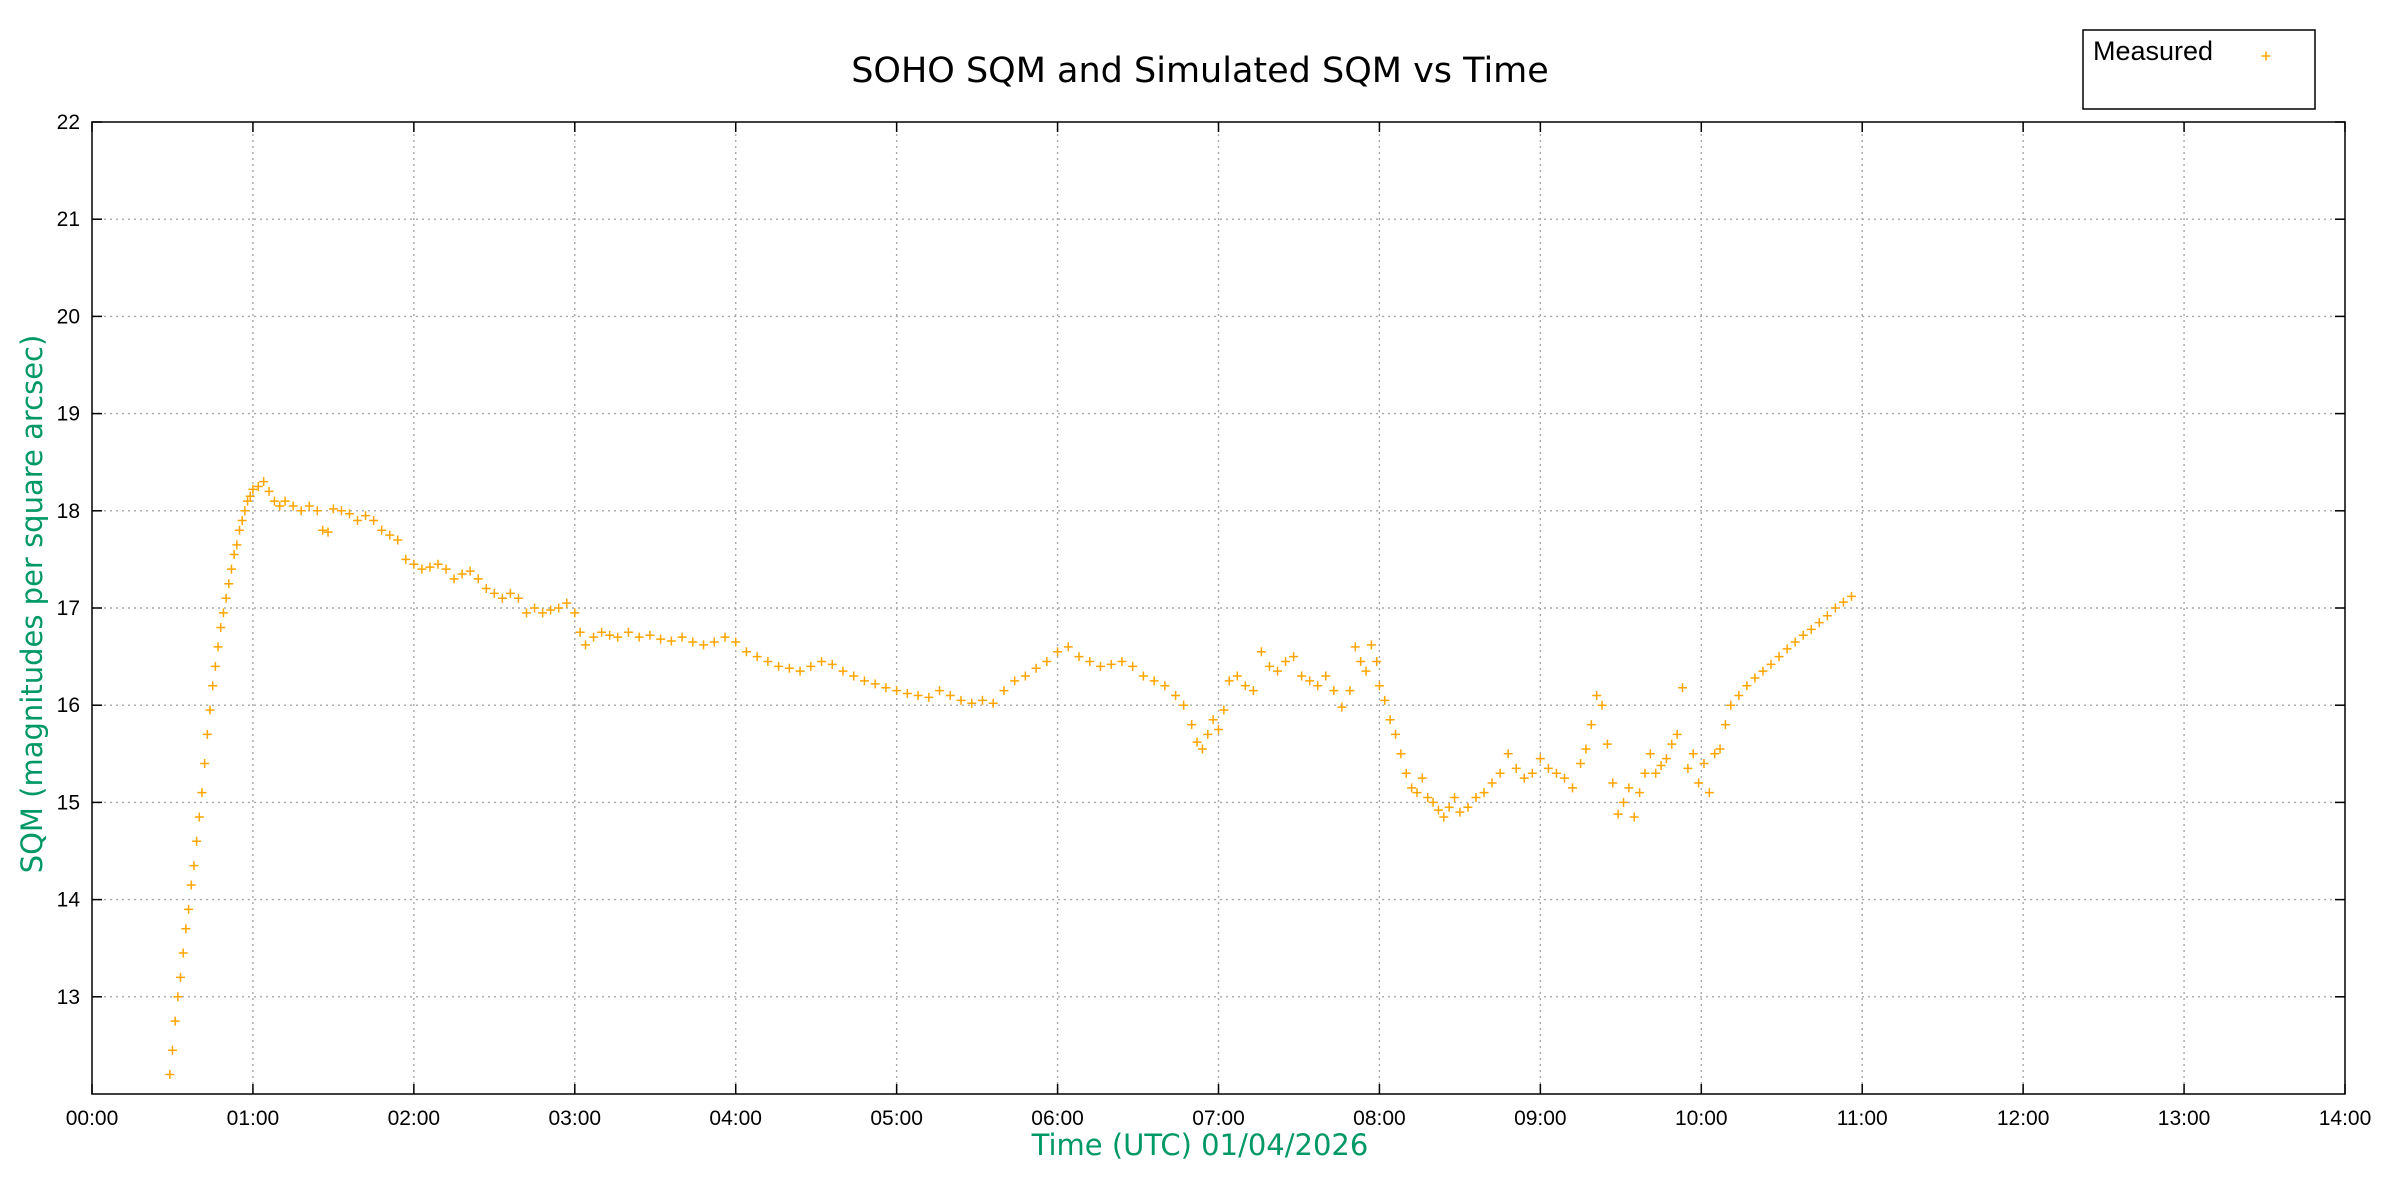 This screenshot has height=1200, width=2400. Describe the element at coordinates (2199, 69) in the screenshot. I see `legend-box` at that location.